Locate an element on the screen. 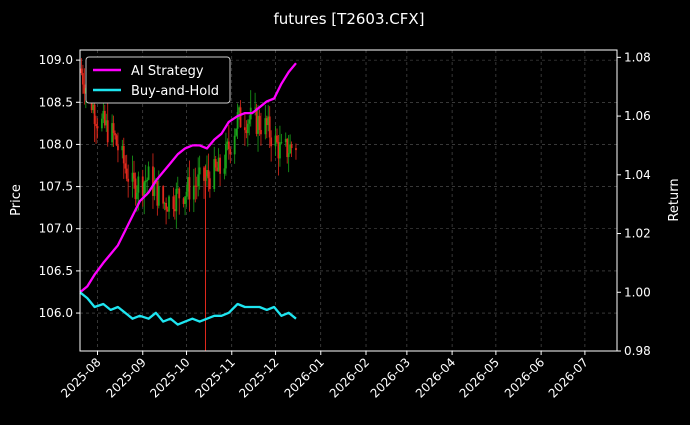 The width and height of the screenshot is (690, 425). legend-label-buy-and-hold: Buy-and-Hold is located at coordinates (175, 91).